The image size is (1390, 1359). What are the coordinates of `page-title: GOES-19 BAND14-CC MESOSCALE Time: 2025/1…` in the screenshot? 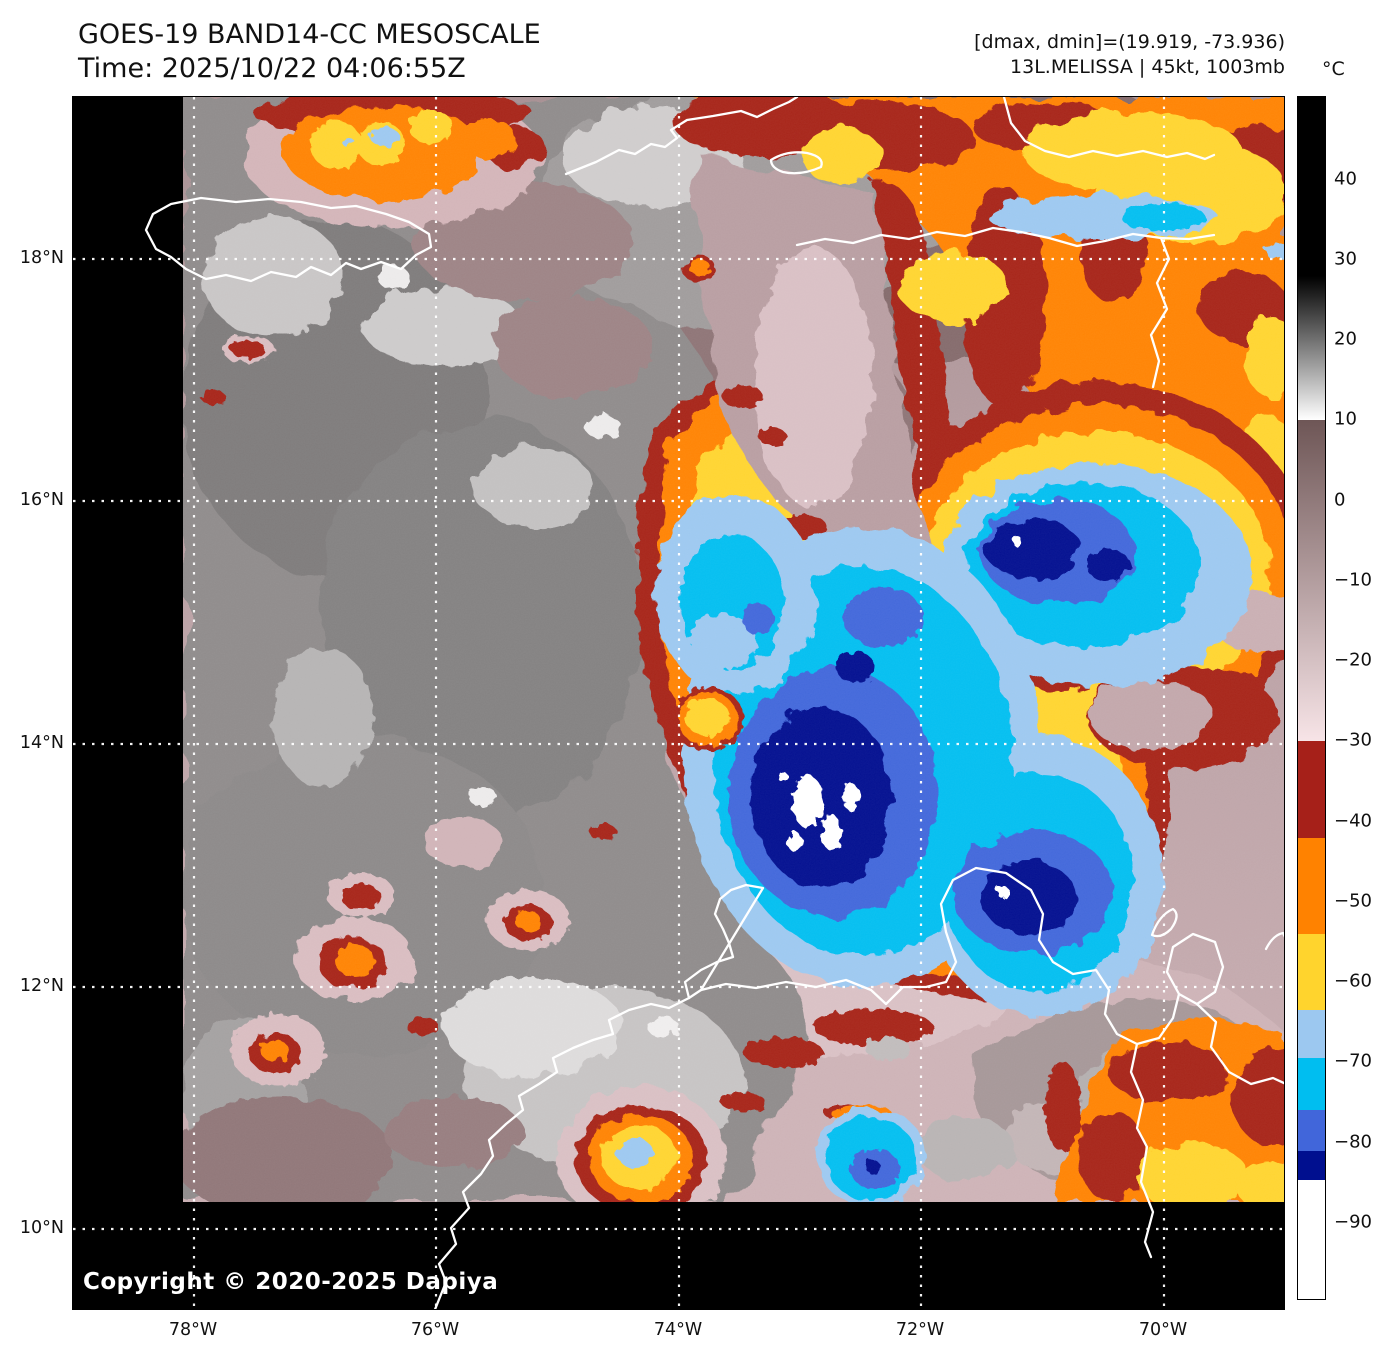 It's located at (309, 52).